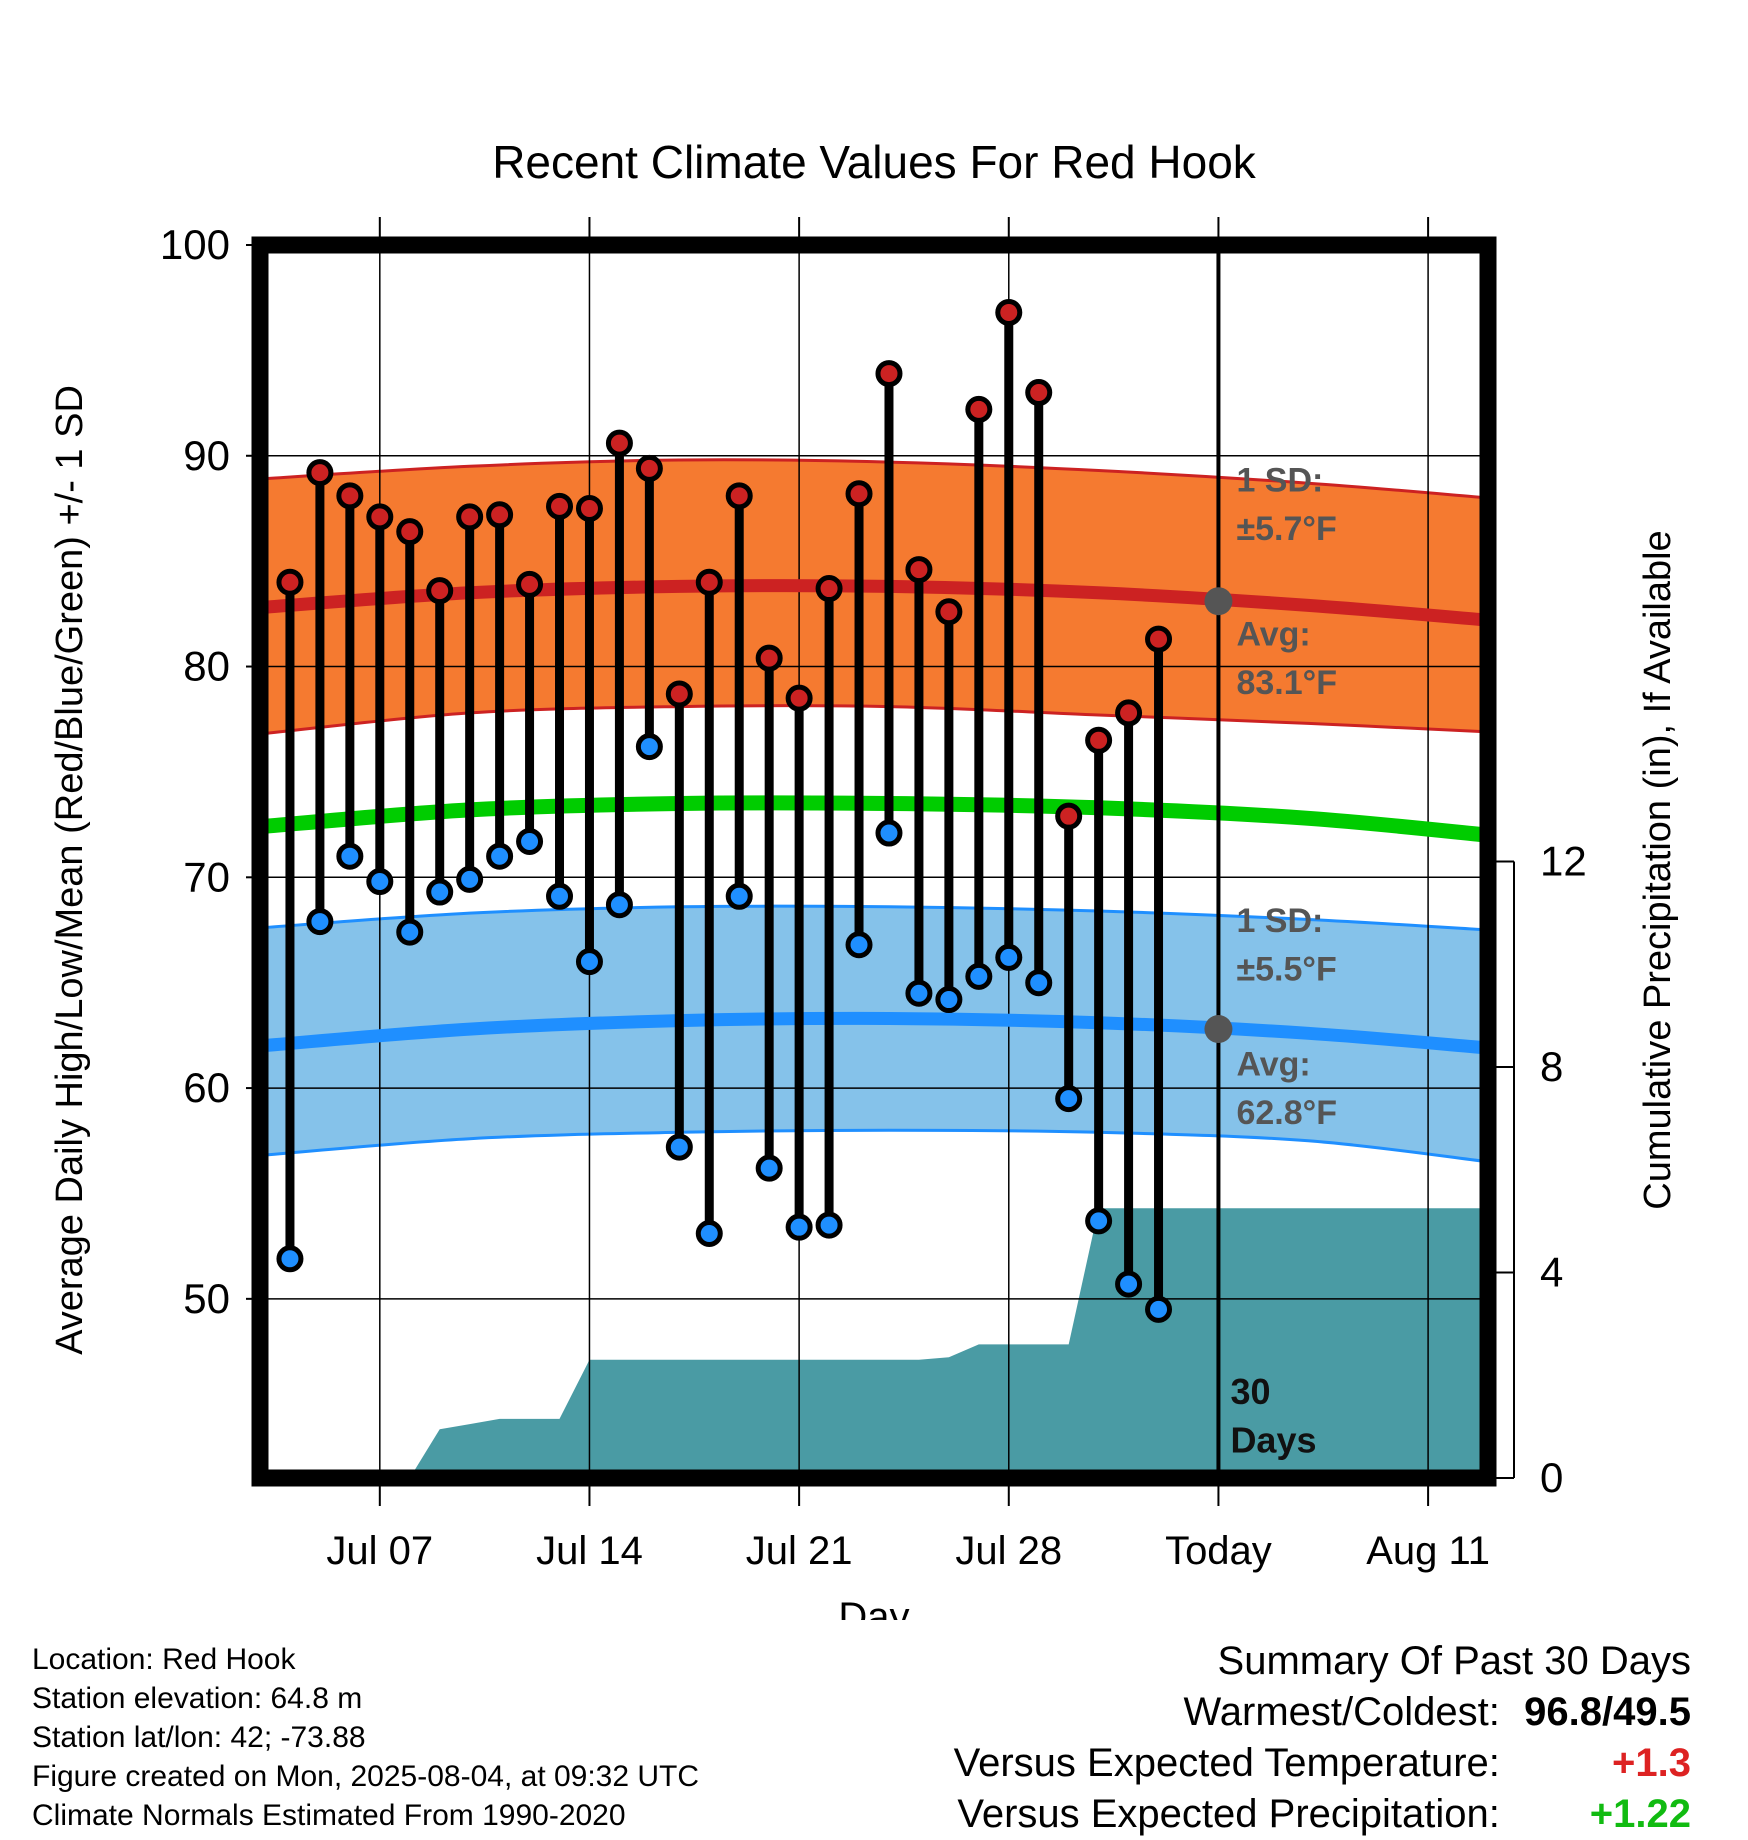 This screenshot has height=1840, width=1748. What do you see at coordinates (329, 1815) in the screenshot?
I see `normals-text: Climate Normals Estimated From 1990-2020` at bounding box center [329, 1815].